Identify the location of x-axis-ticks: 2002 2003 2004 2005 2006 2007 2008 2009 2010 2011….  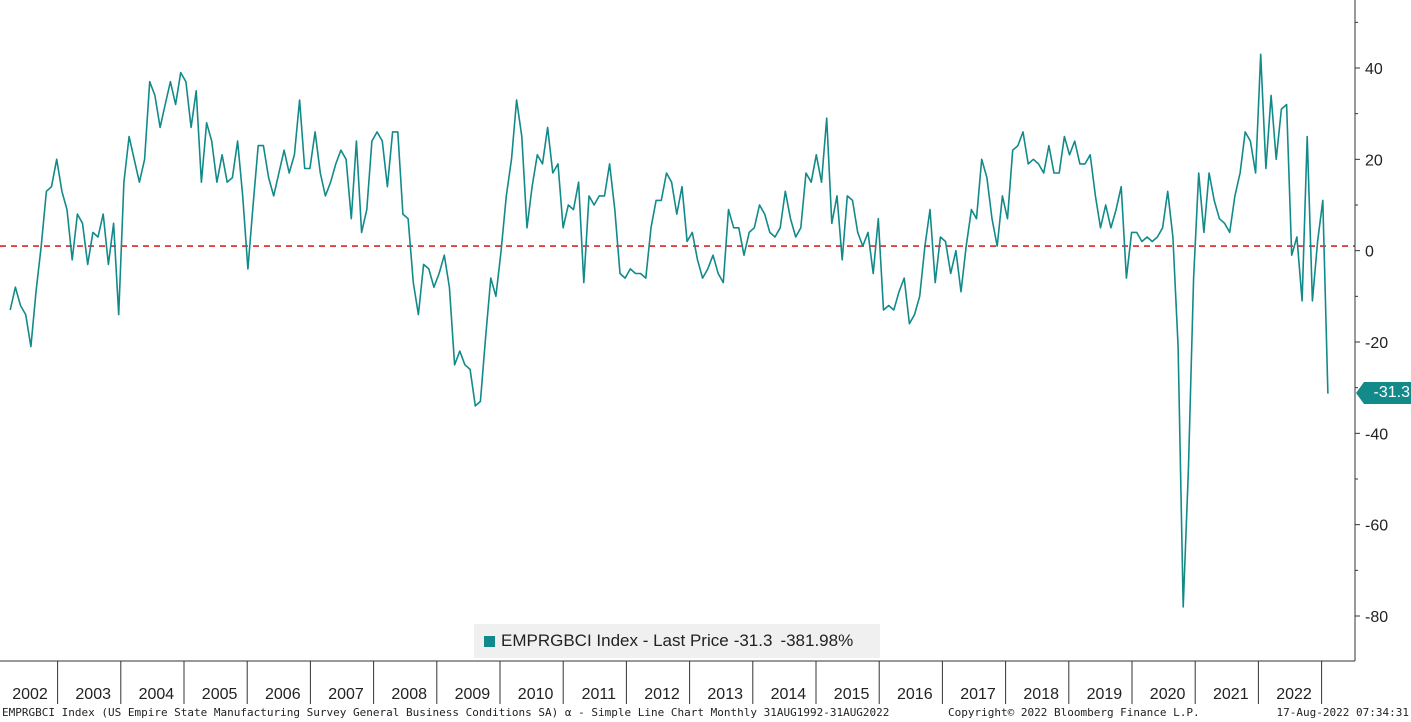
(667, 682).